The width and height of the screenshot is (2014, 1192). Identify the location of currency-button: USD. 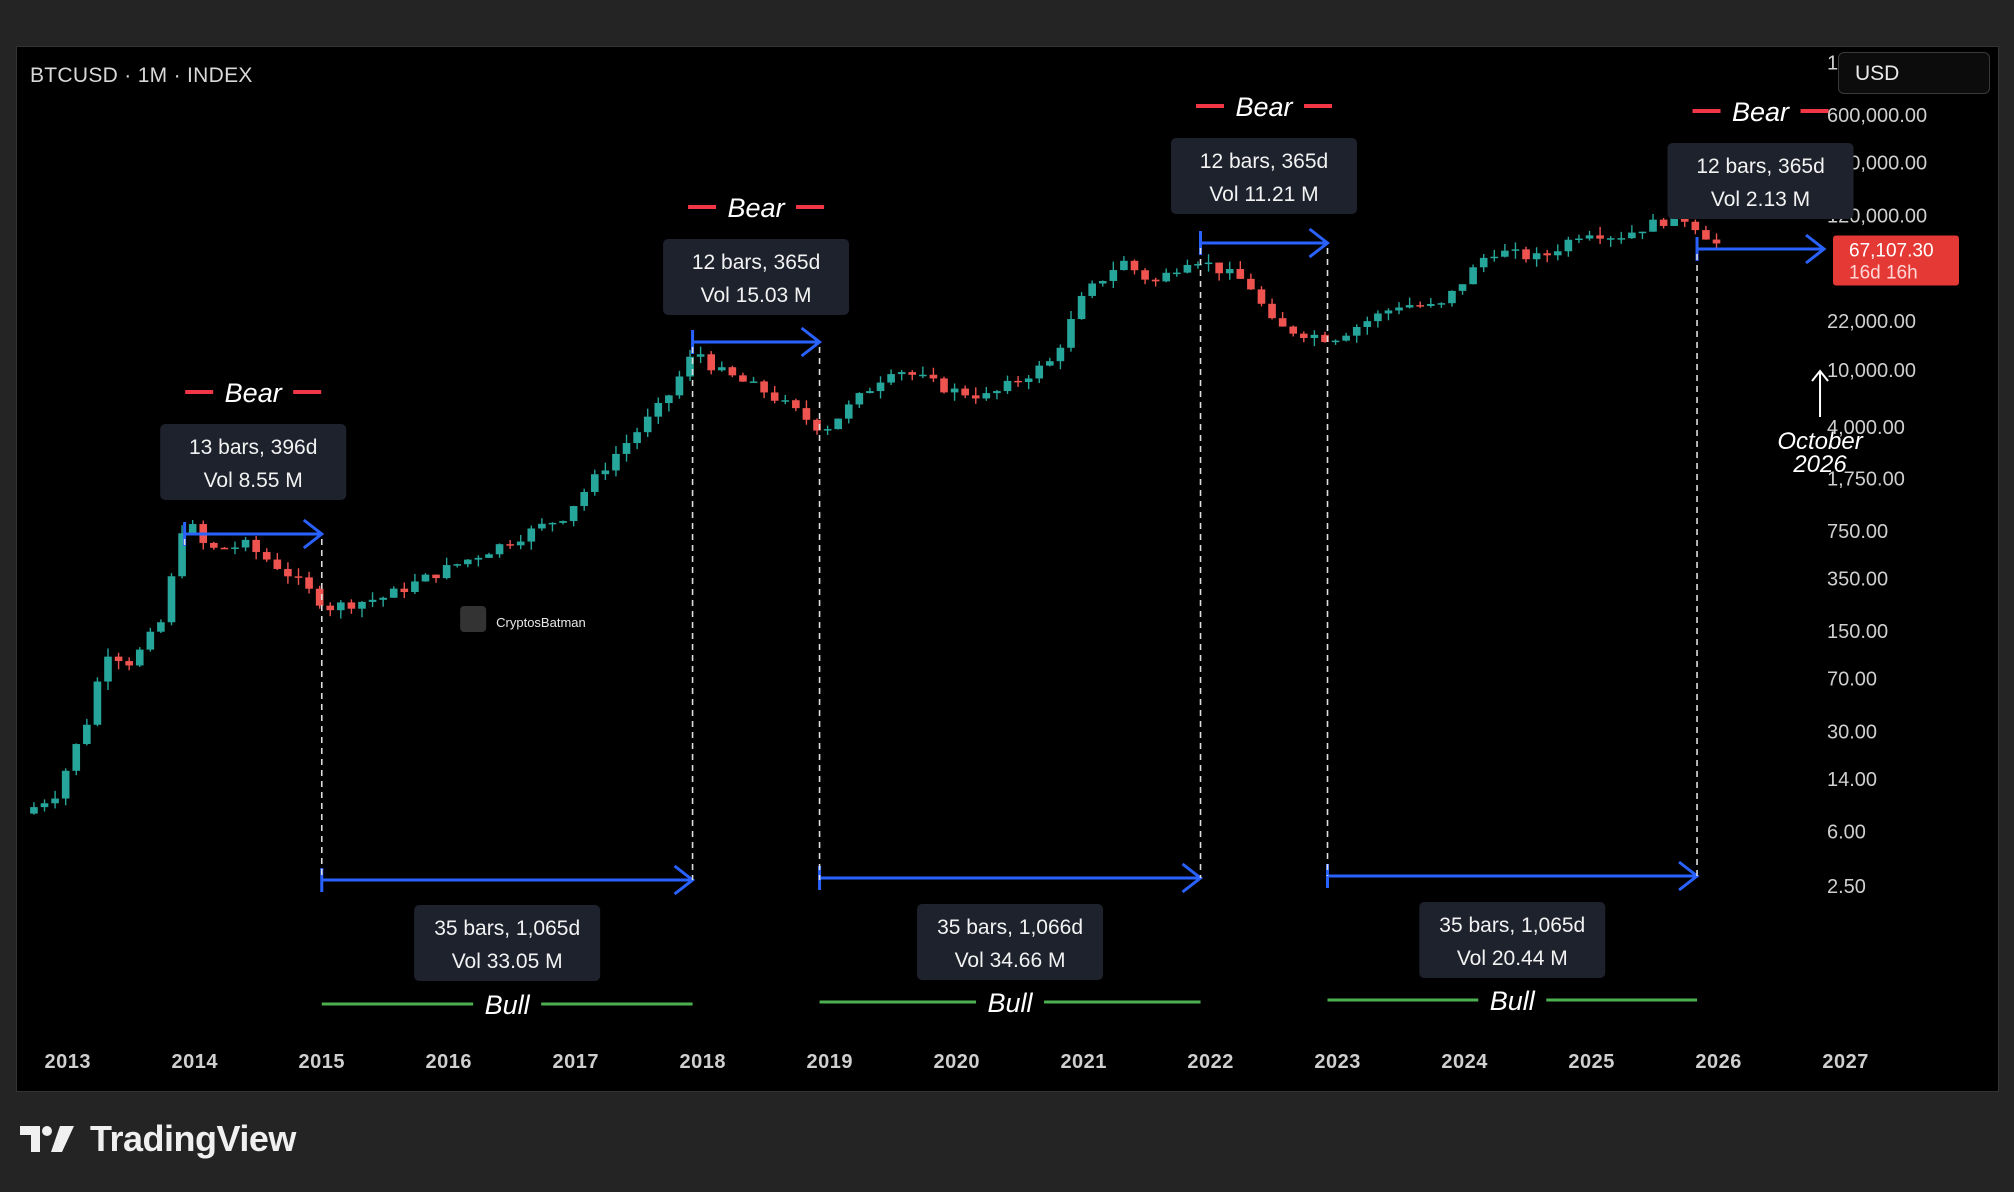
(1914, 73).